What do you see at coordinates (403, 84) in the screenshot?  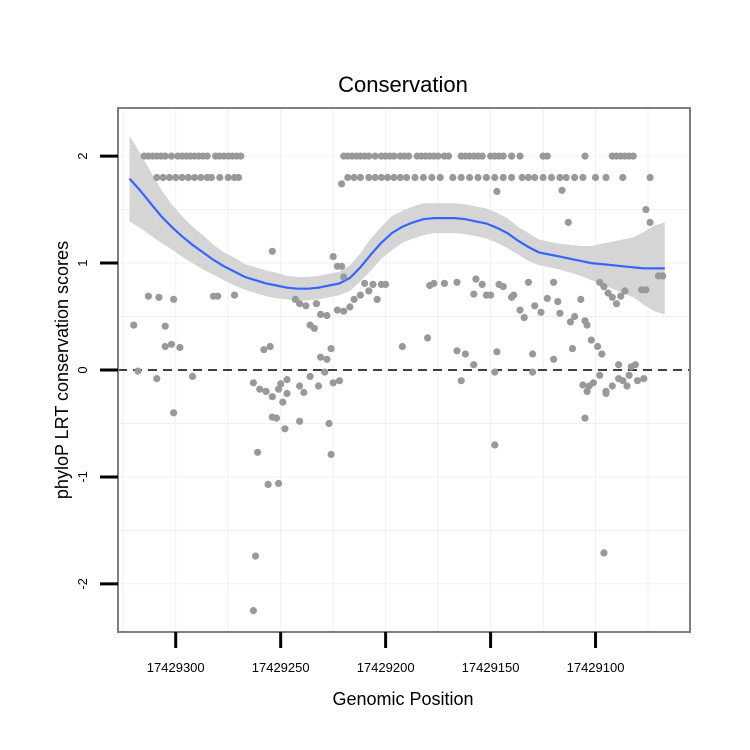 I see `chart-title: Conservation` at bounding box center [403, 84].